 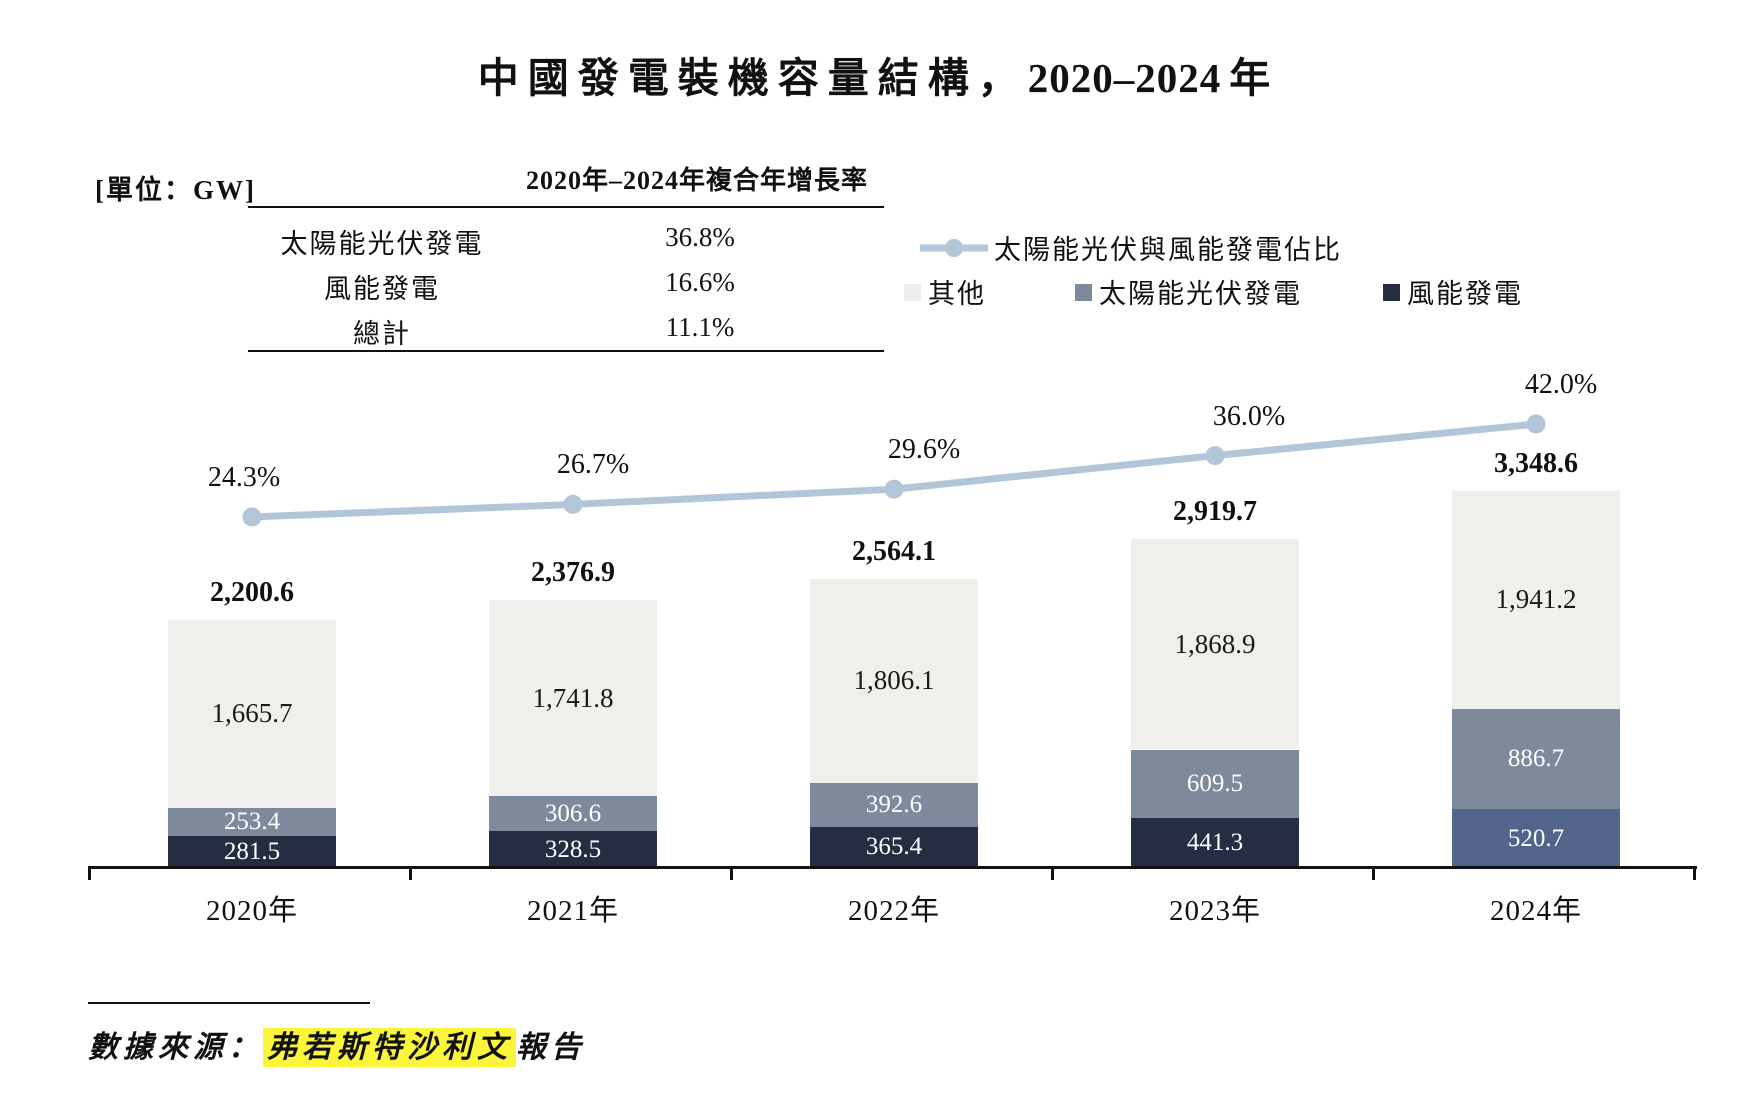 I want to click on table-rule-top, so click(x=566, y=207).